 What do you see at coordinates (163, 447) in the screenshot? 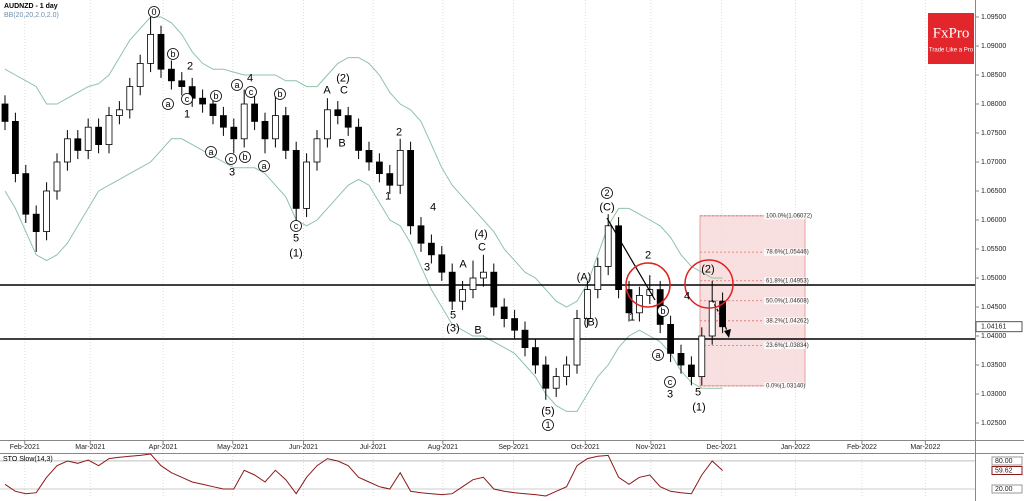
I see `x-tick-label: Apr-2021` at bounding box center [163, 447].